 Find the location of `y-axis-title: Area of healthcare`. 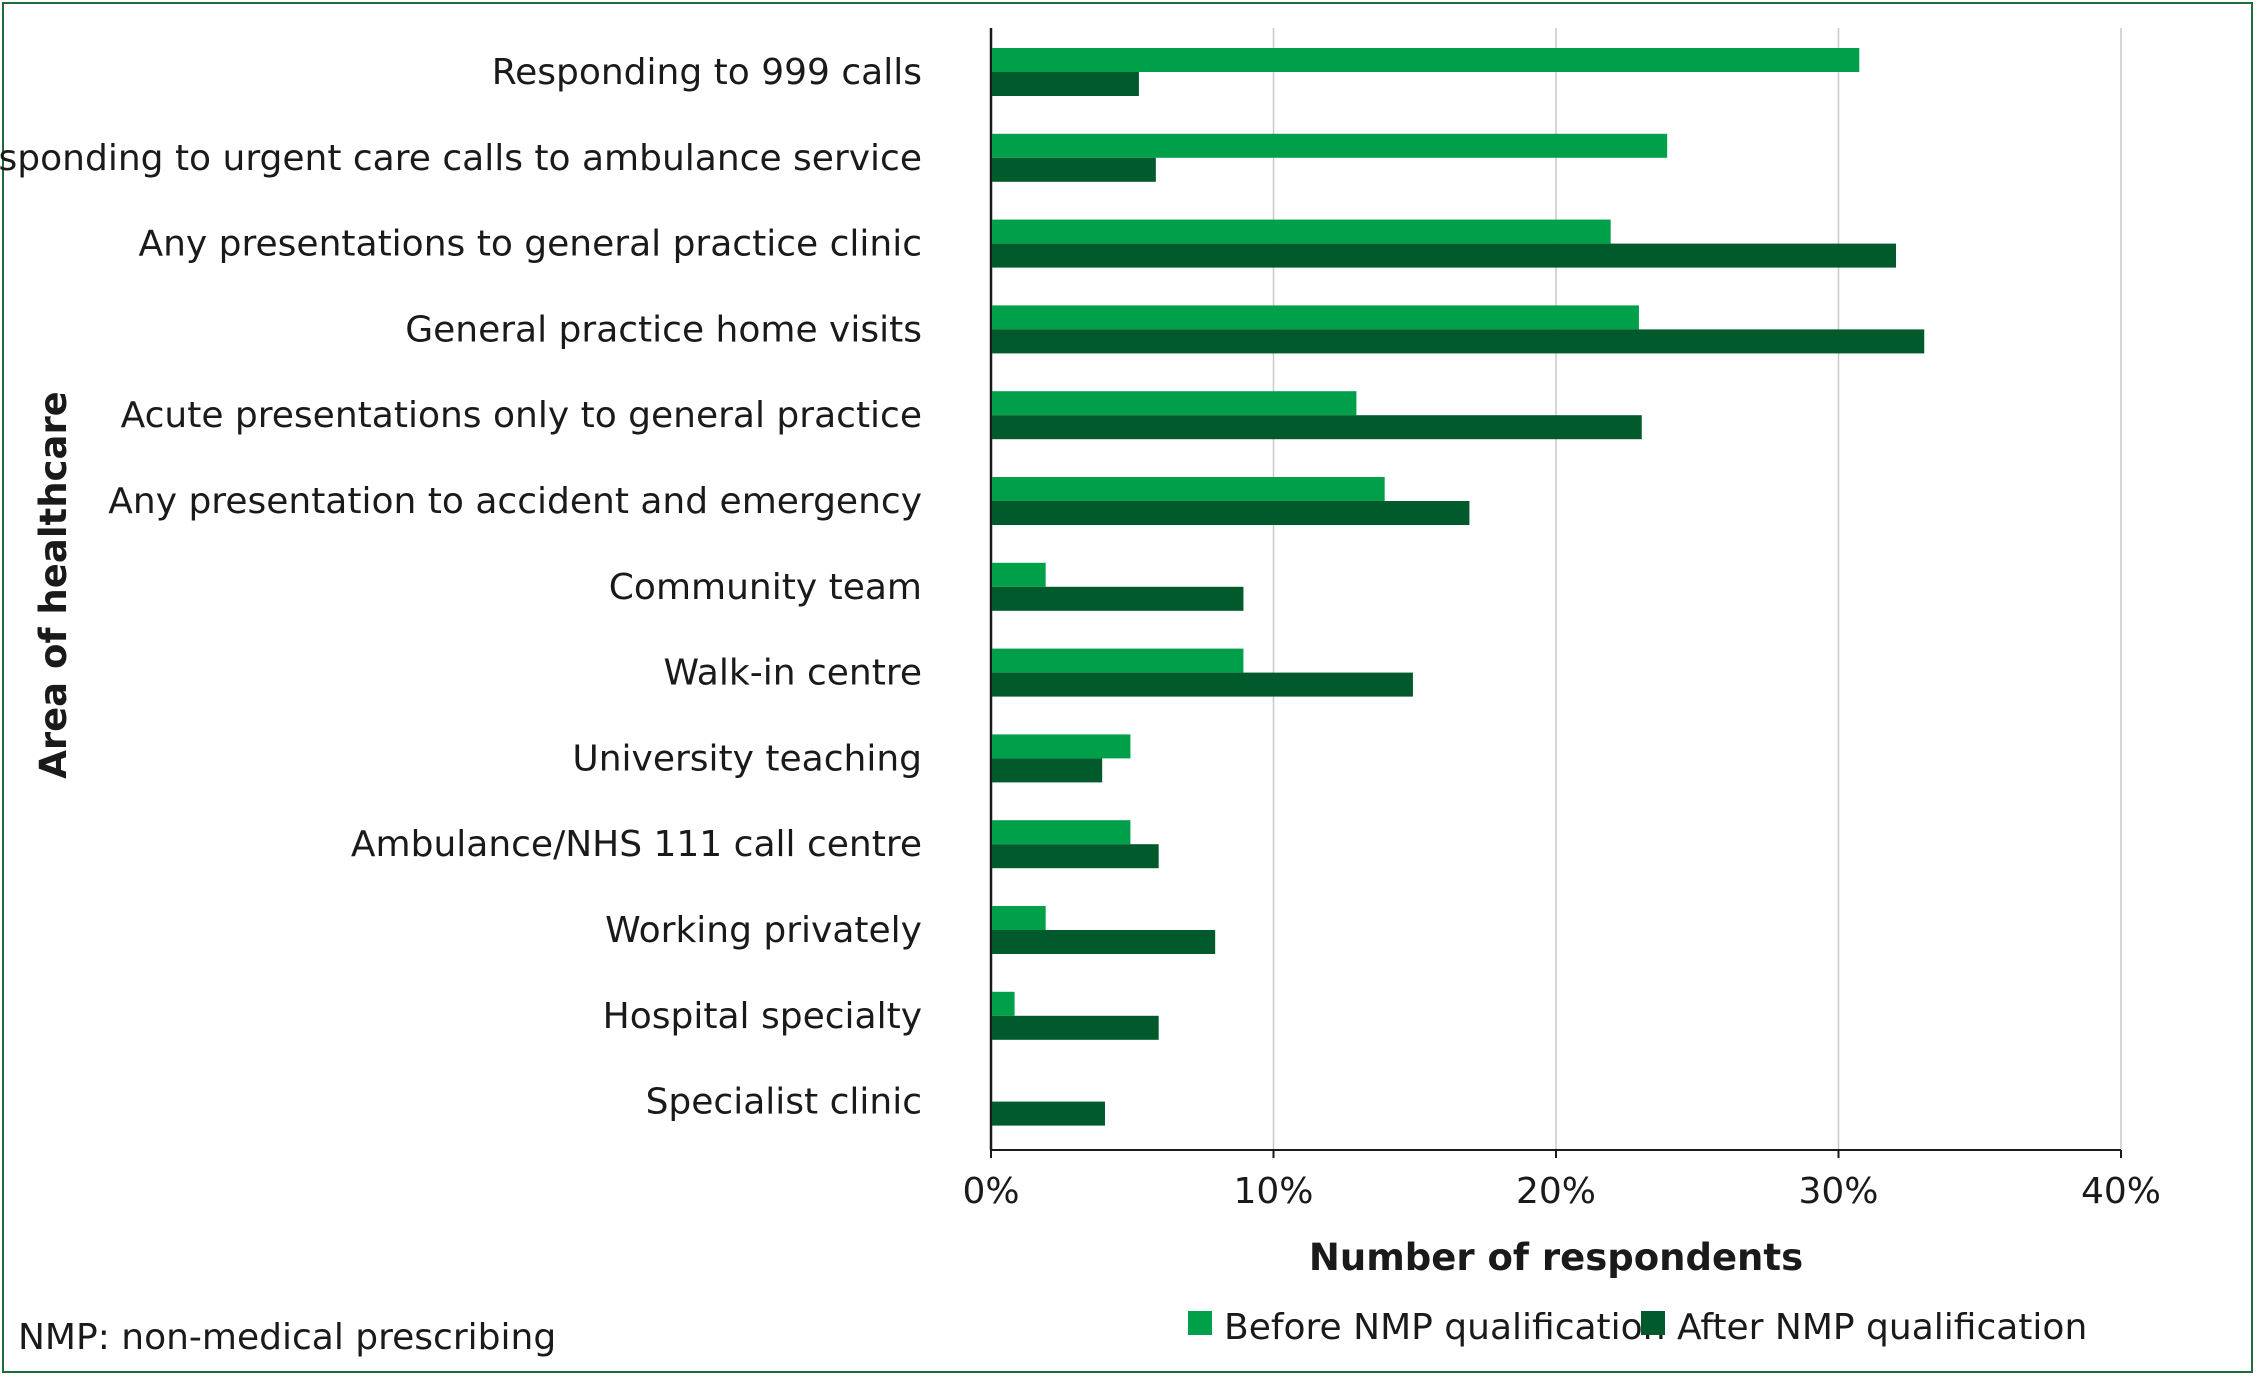

y-axis-title: Area of healthcare is located at coordinates (53, 585).